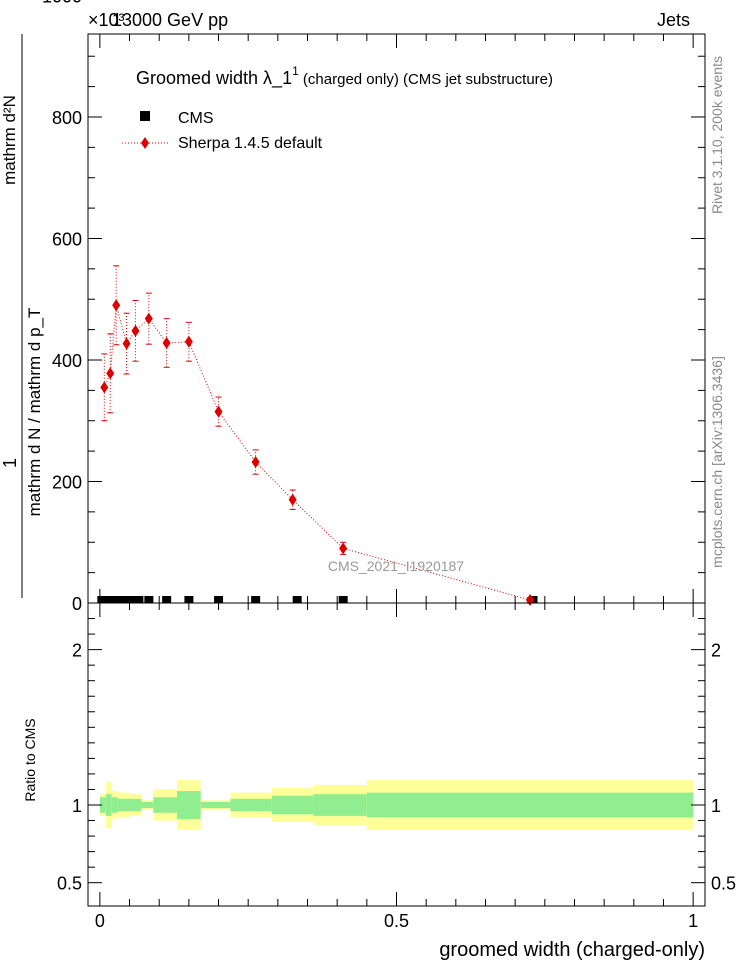  Describe the element at coordinates (693, 921) in the screenshot. I see `x-tick-label: 1` at that location.